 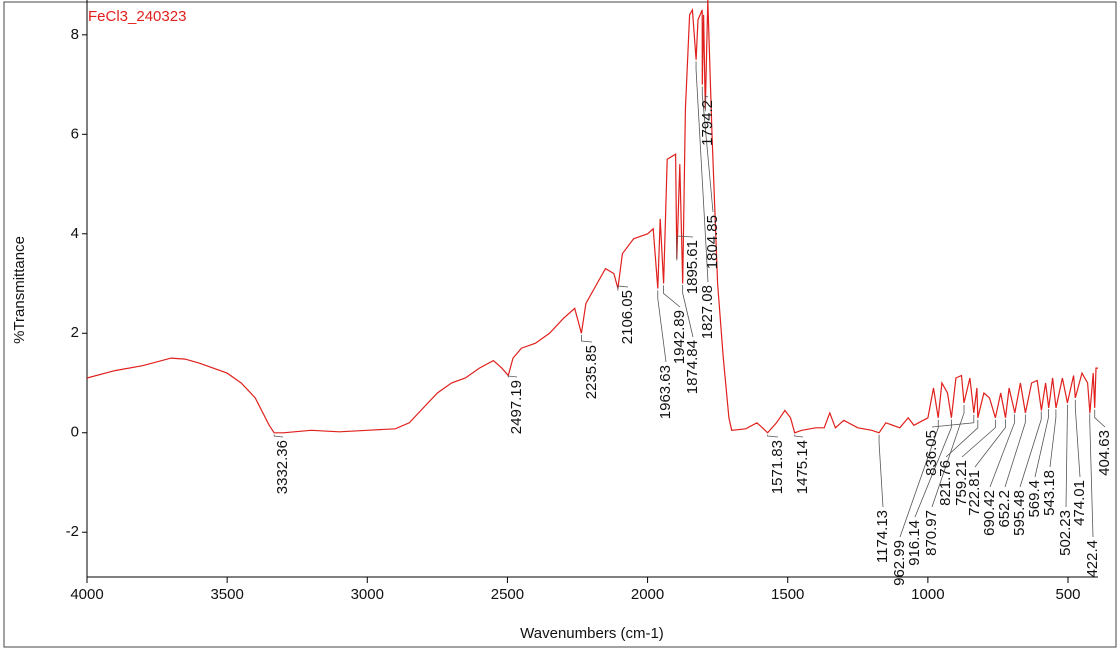 I want to click on peak-label: 404.63, so click(x=1104, y=453).